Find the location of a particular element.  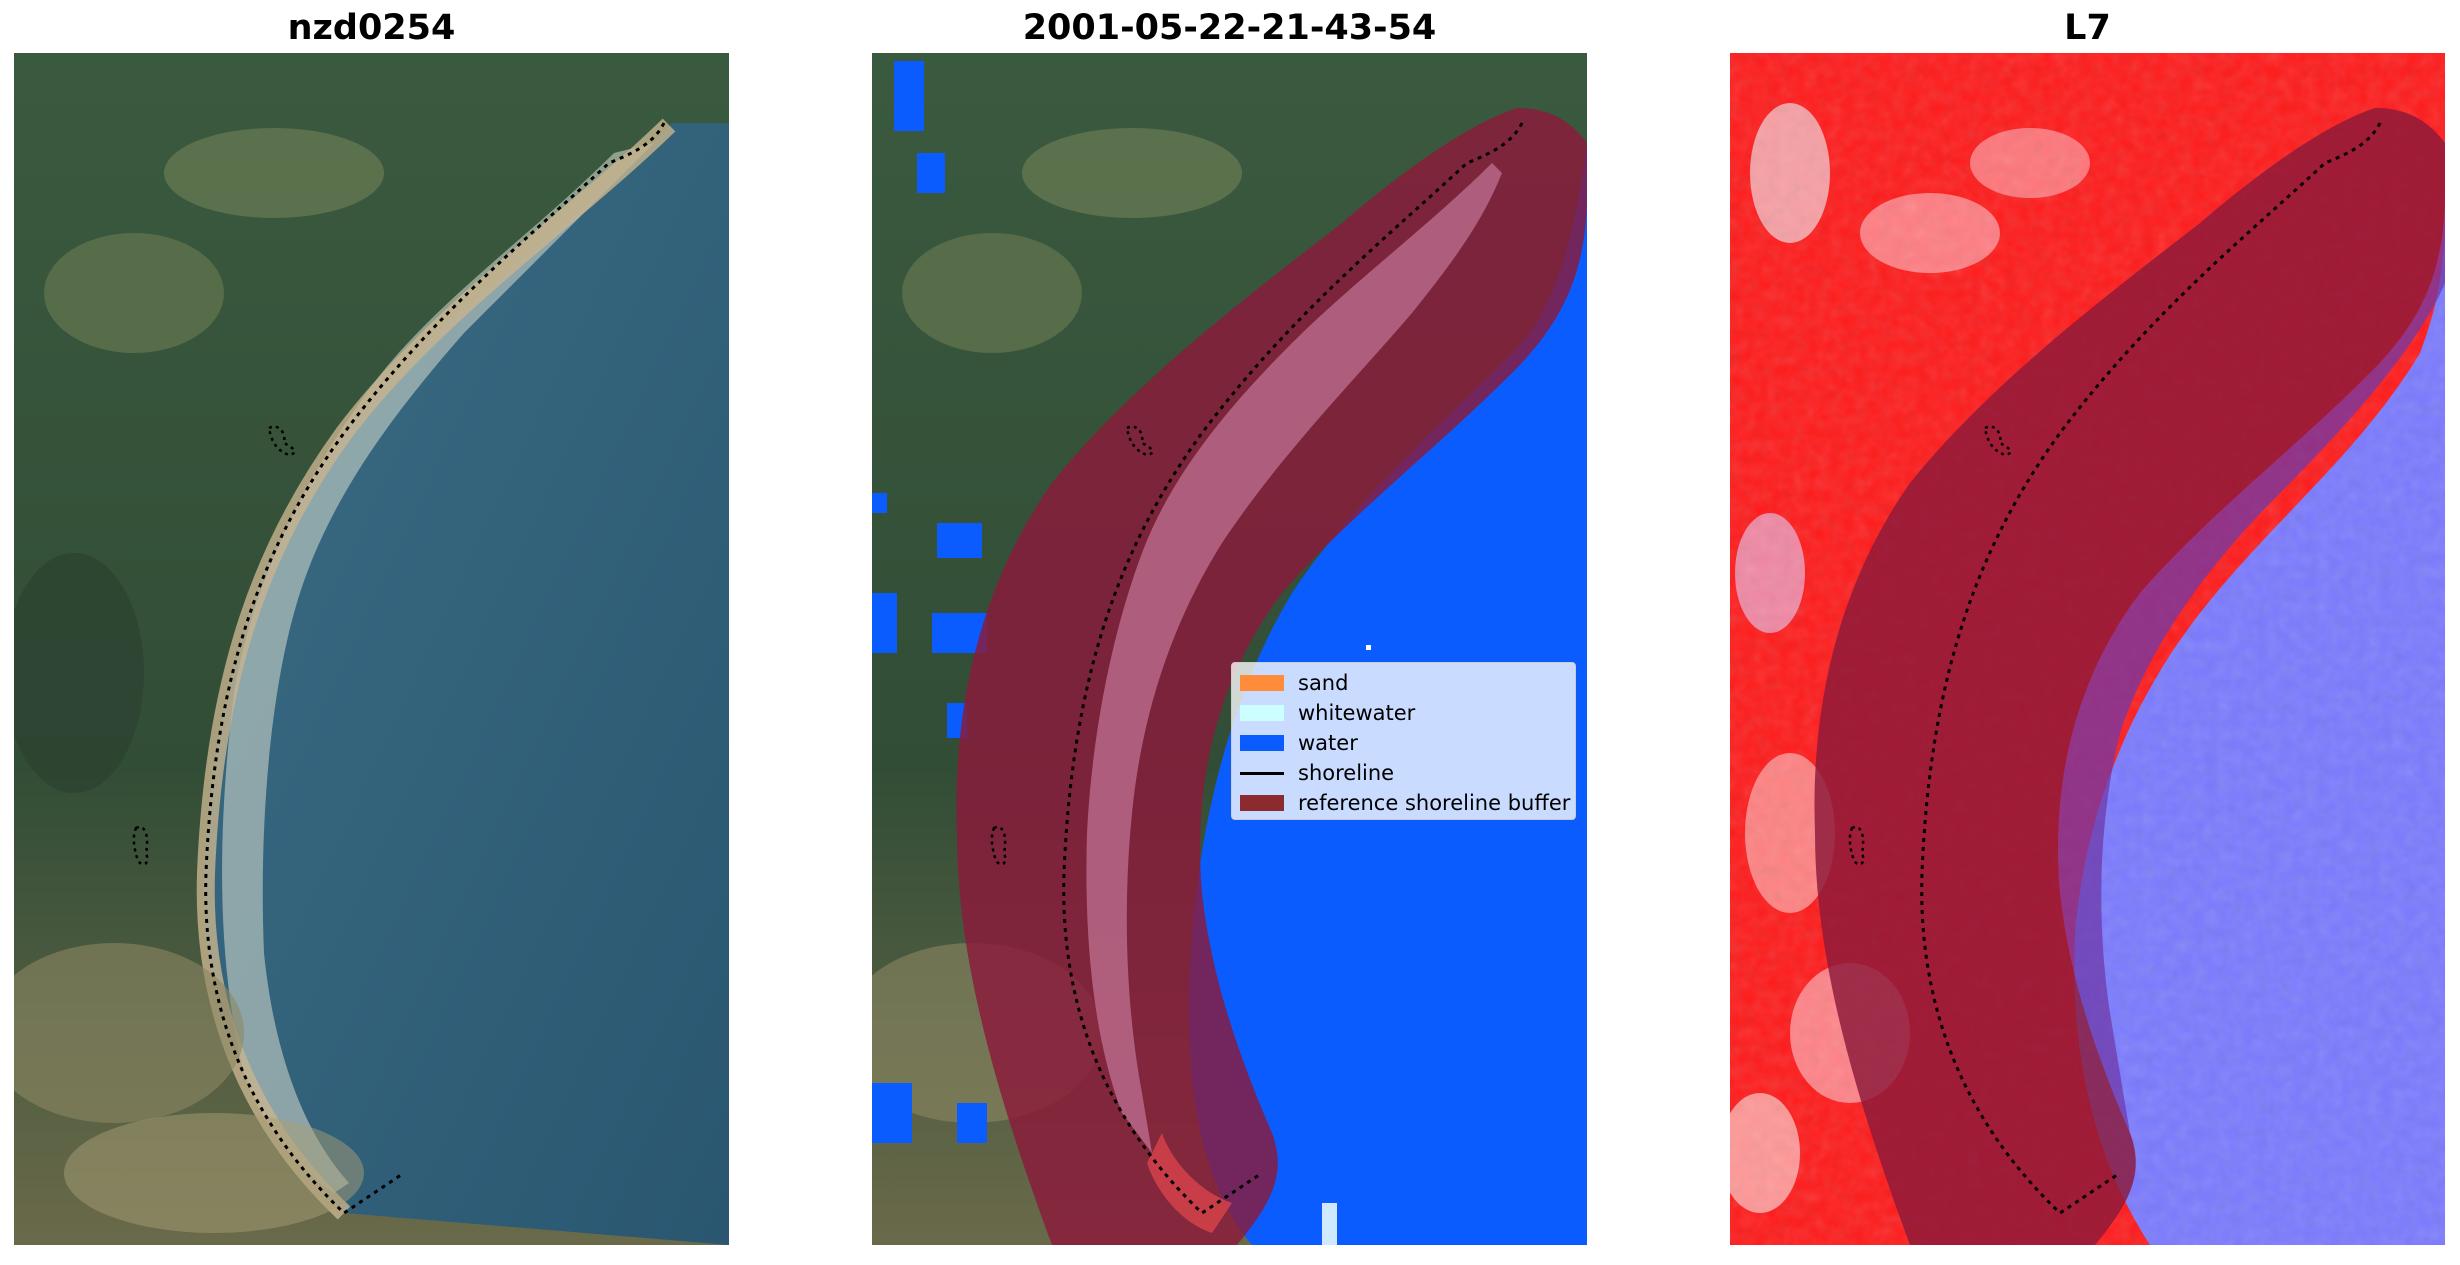

legend-line is located at coordinates (1262, 773).